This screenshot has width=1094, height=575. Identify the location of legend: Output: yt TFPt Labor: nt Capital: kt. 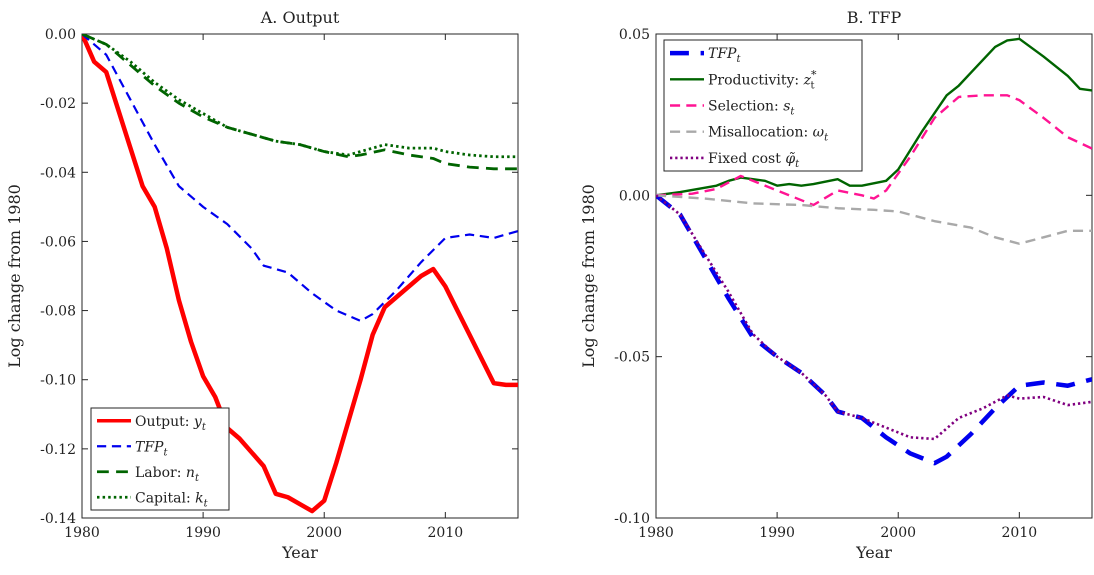
(160, 459).